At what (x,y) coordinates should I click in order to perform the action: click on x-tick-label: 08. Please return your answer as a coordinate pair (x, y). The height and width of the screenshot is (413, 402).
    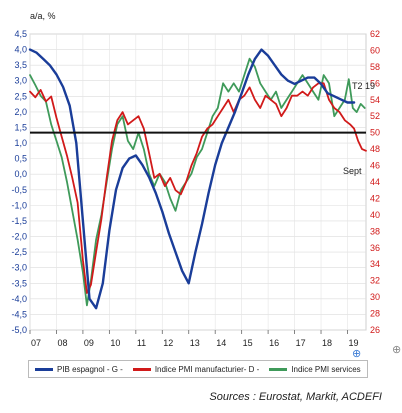
    Looking at the image, I should click on (62, 343).